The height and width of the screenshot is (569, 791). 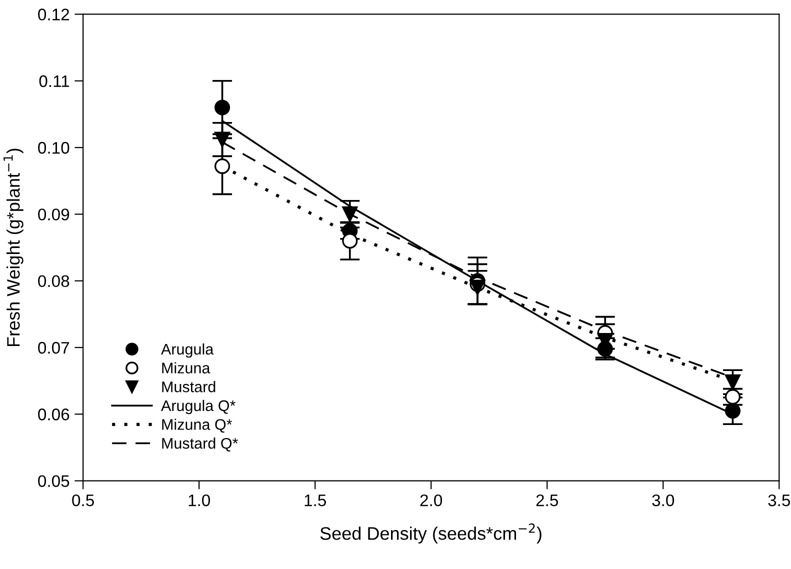 What do you see at coordinates (54, 414) in the screenshot?
I see `y-tick-label: 0.06` at bounding box center [54, 414].